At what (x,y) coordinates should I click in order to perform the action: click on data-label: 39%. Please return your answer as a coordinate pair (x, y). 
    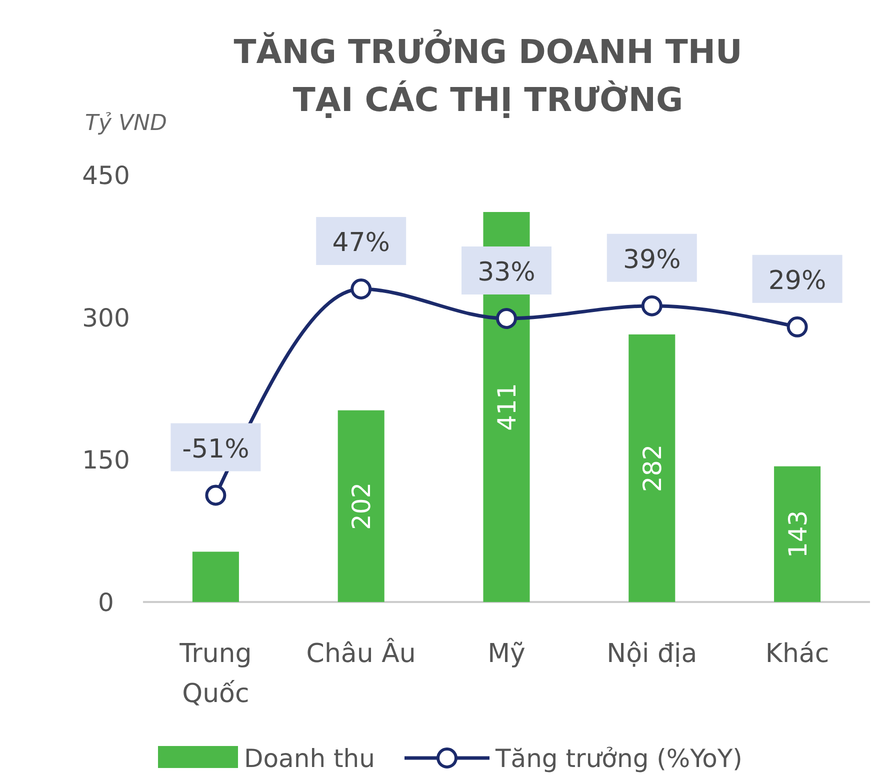
    Looking at the image, I should click on (652, 259).